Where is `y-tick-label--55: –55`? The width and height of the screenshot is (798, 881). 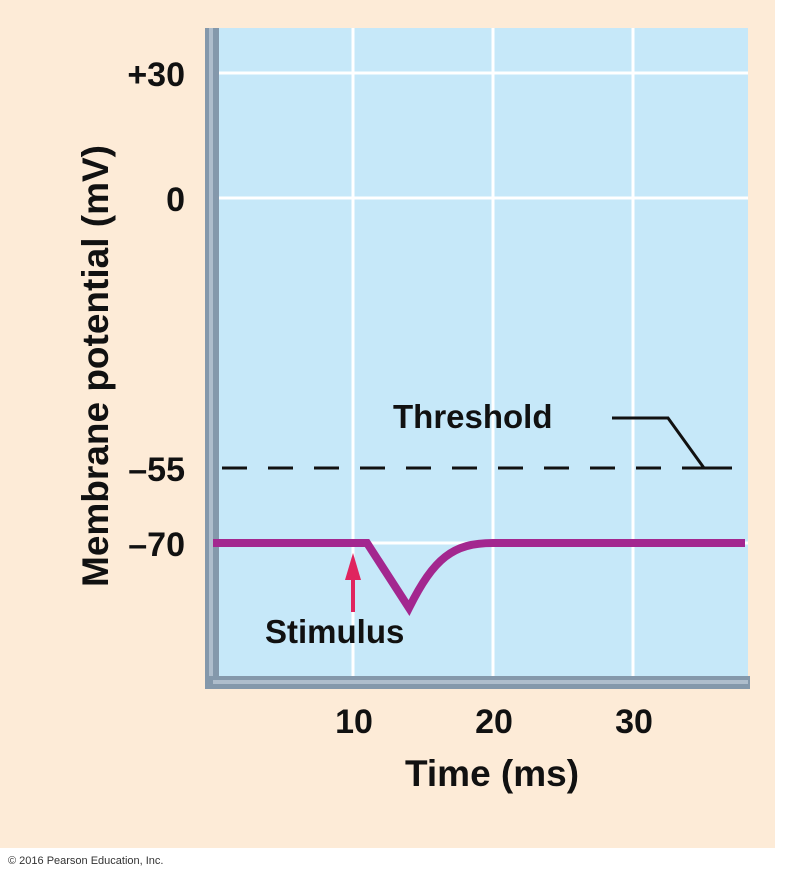
y-tick-label--55: –55 is located at coordinates (156, 470).